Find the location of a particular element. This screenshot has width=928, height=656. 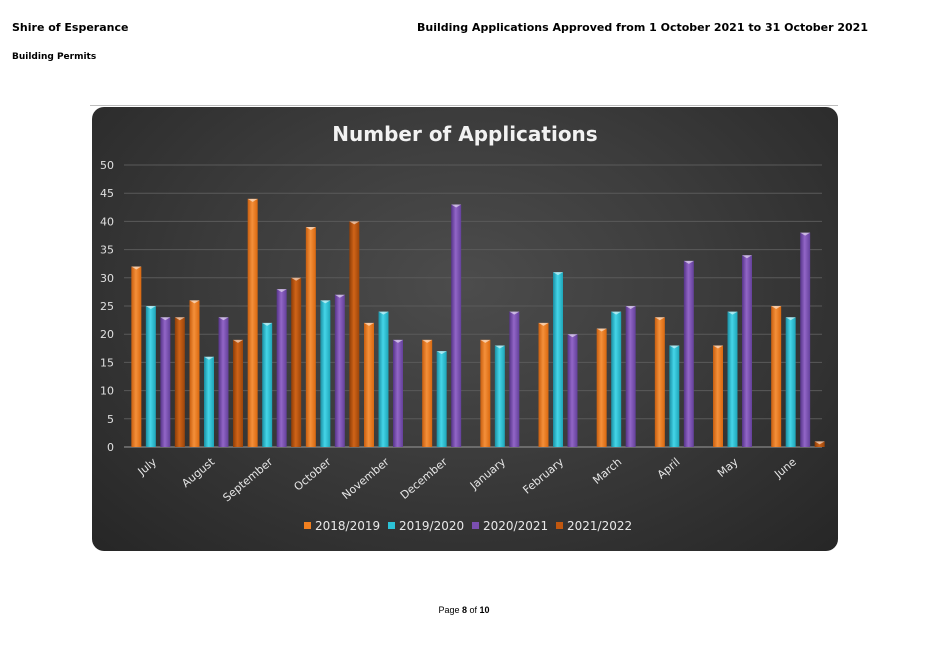

bar-2020-2021-june is located at coordinates (805, 339).